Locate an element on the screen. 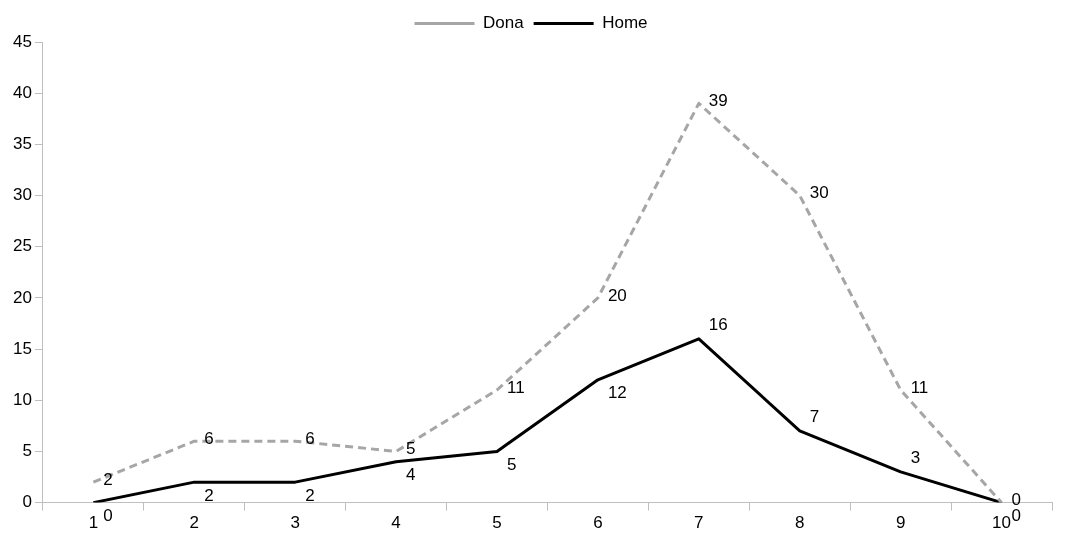 The width and height of the screenshot is (1082, 542). x-tick-label: 3 is located at coordinates (295, 523).